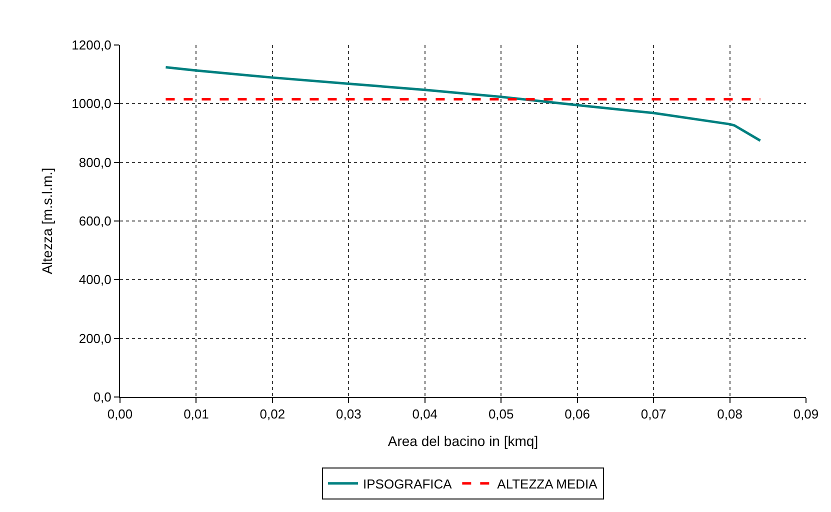  I want to click on x-tick-label: 0,05, so click(501, 414).